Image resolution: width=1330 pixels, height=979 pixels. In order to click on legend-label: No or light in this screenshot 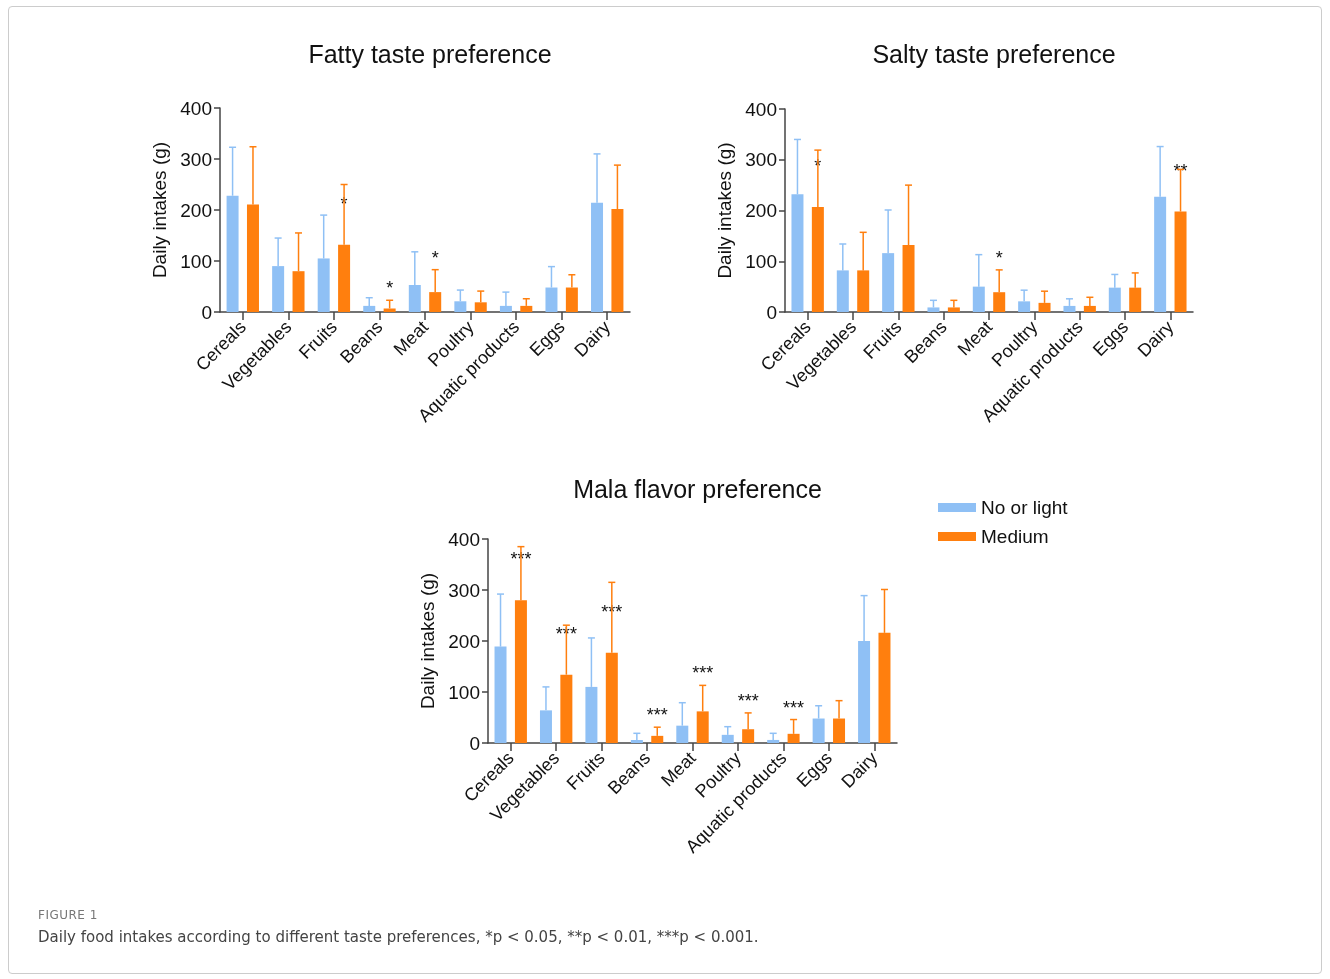, I will do `click(1025, 507)`.